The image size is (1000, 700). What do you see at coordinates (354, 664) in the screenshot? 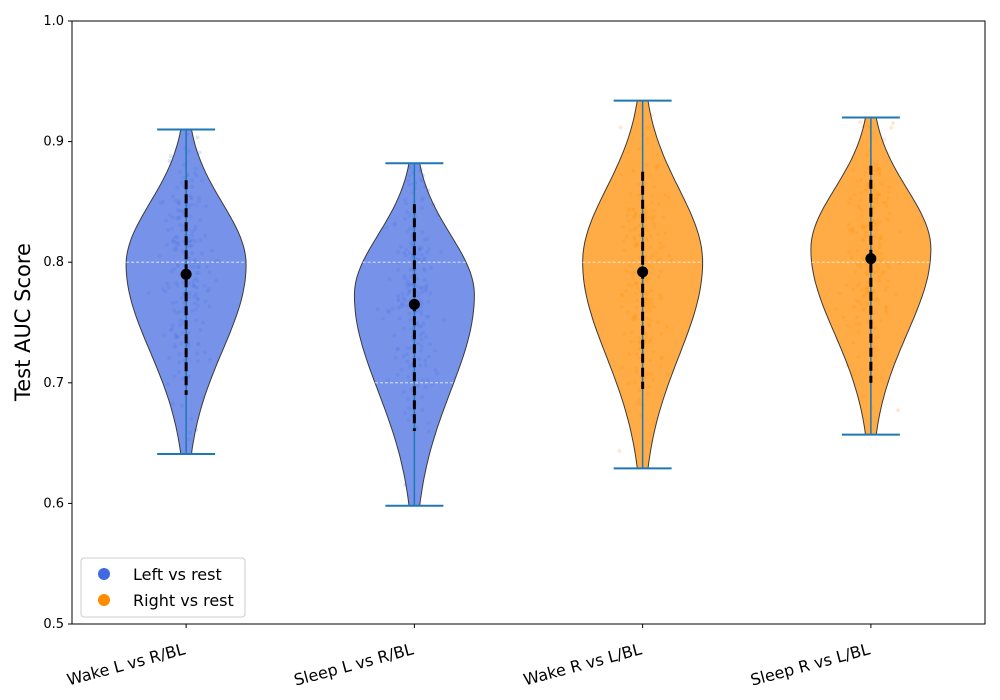
I see `x-tick-label: Sleep L vs R/BL` at bounding box center [354, 664].